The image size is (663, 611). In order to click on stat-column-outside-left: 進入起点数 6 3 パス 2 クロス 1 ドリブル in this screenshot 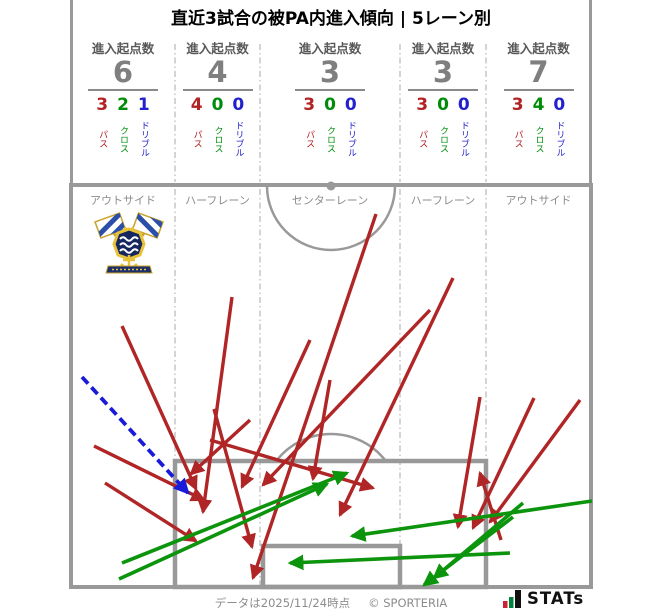, I will do `click(123, 112)`.